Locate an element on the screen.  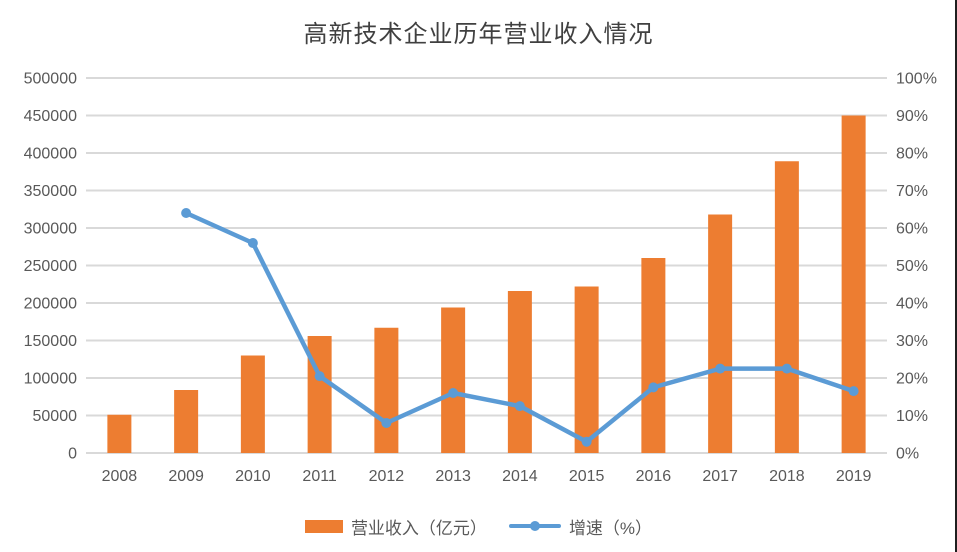
right-axis-tick-label: 80% is located at coordinates (912, 154).